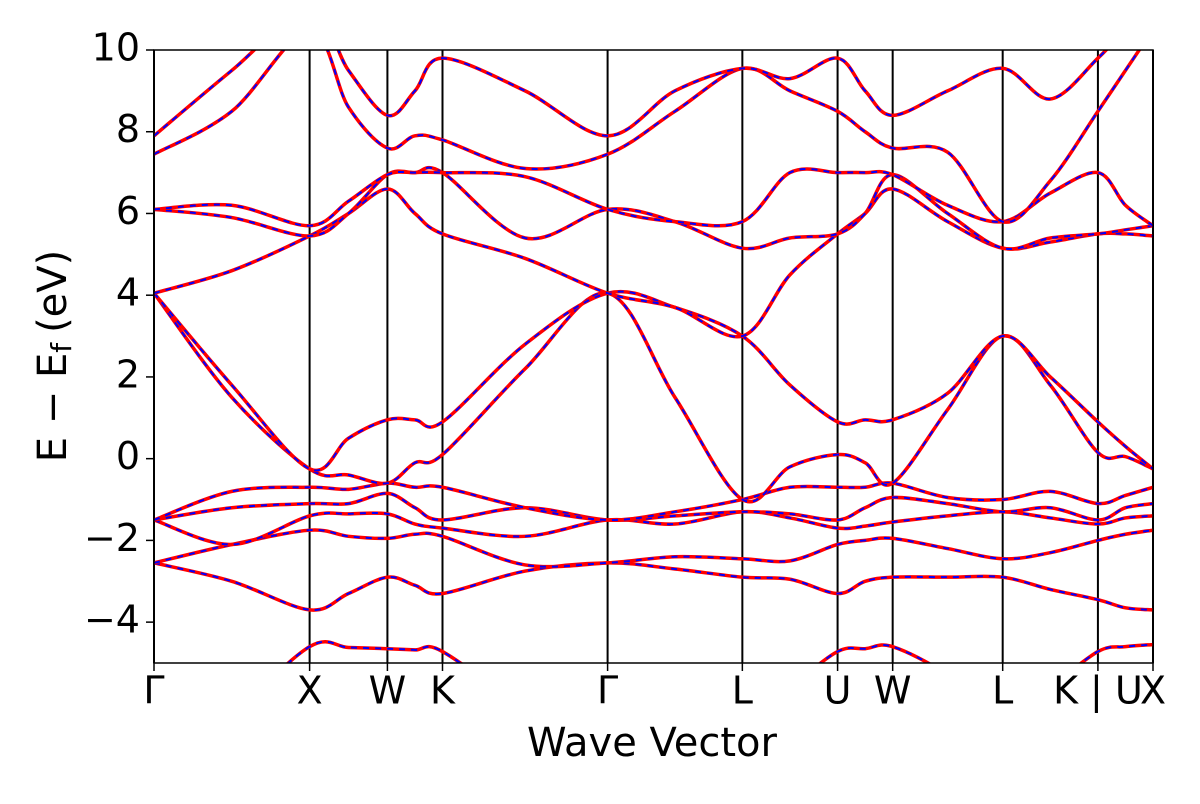 The width and height of the screenshot is (1200, 804). What do you see at coordinates (443, 691) in the screenshot?
I see `x-tick-label: K` at bounding box center [443, 691].